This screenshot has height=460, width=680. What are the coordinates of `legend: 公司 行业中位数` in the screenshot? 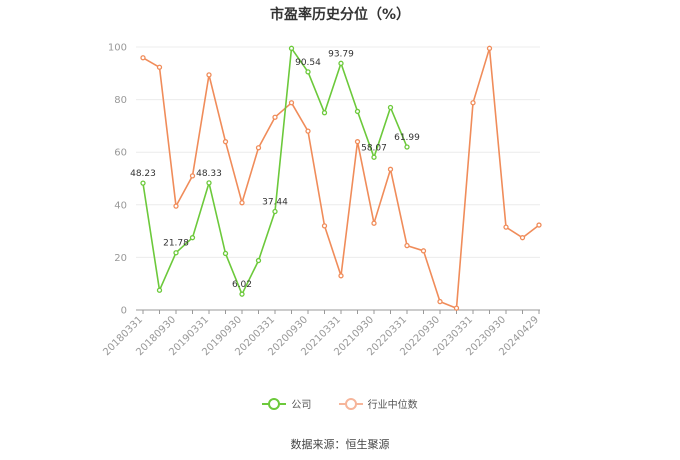 It's located at (340, 404).